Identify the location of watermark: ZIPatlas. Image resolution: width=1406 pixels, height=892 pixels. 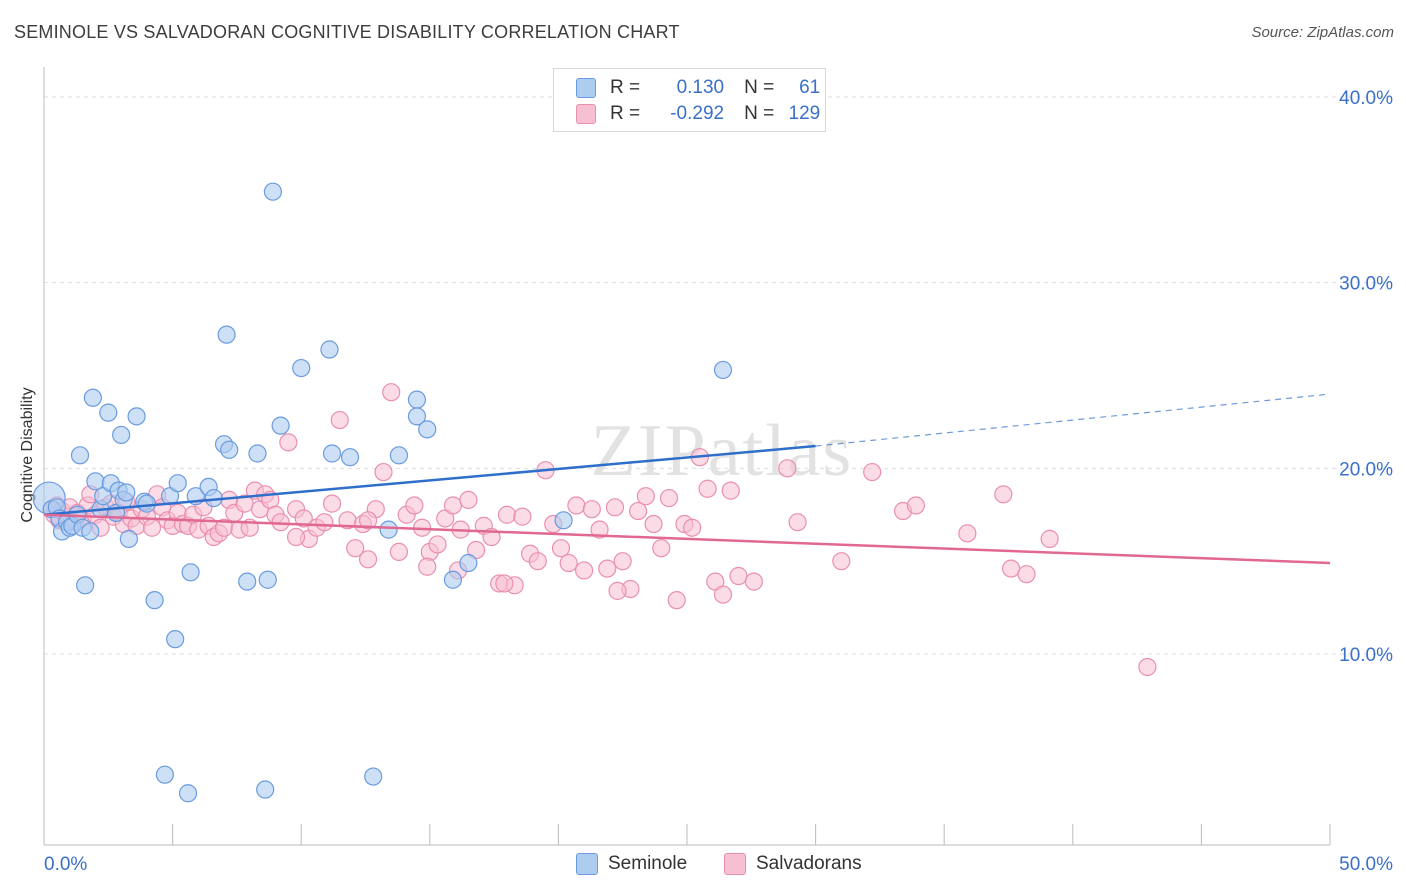
(722, 451).